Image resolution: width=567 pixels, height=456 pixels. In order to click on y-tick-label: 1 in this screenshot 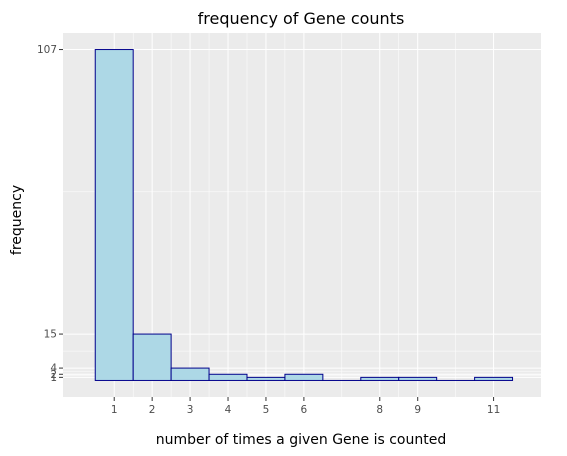, I will do `click(53, 378)`.